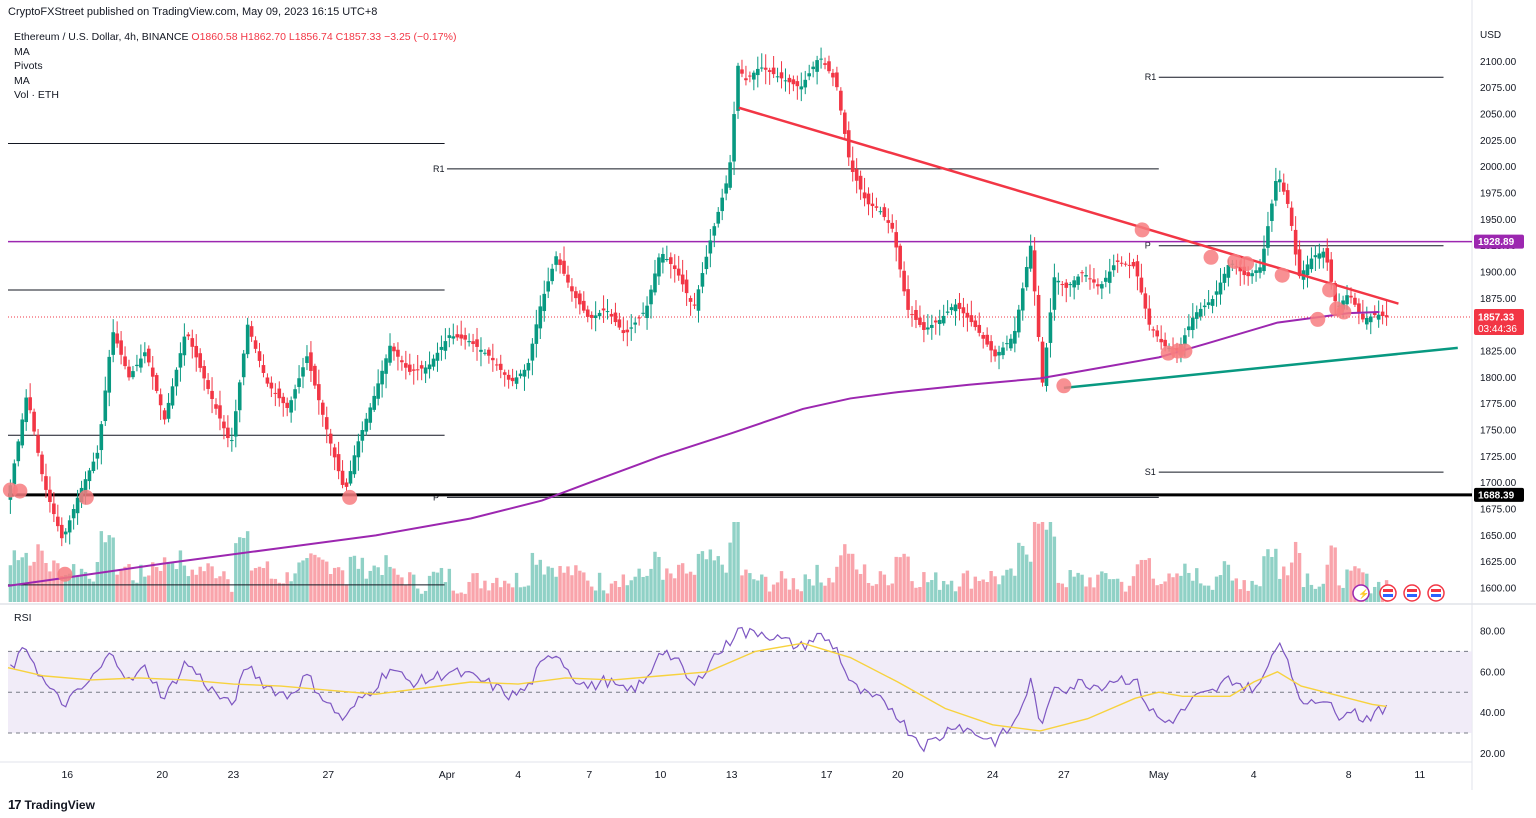 This screenshot has height=818, width=1536. I want to click on rsi-pane-label: RSI, so click(23, 618).